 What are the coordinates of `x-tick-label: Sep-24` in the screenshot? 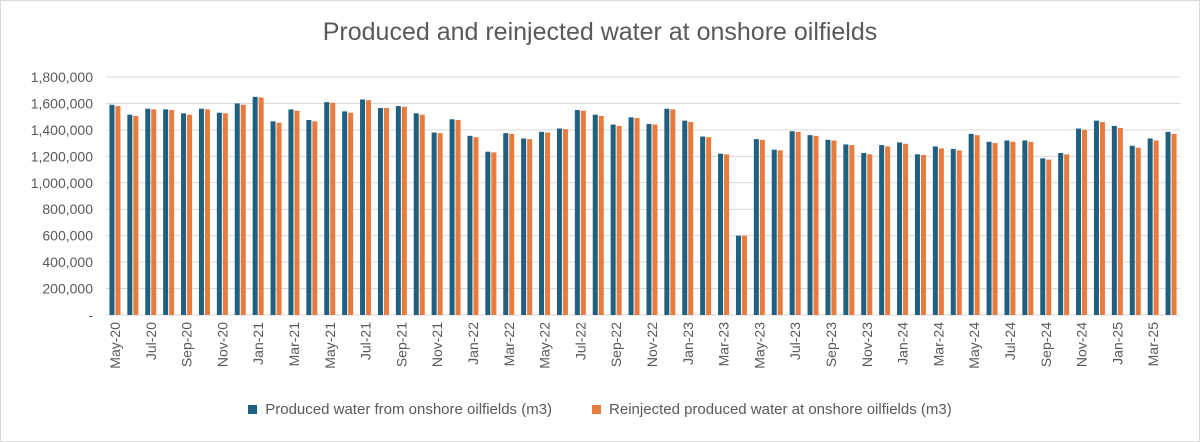 It's located at (1046, 344).